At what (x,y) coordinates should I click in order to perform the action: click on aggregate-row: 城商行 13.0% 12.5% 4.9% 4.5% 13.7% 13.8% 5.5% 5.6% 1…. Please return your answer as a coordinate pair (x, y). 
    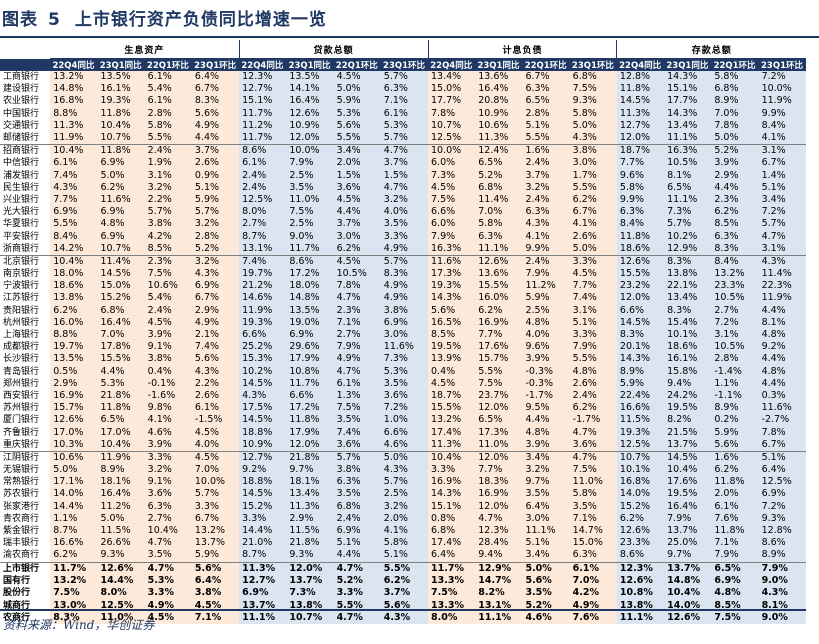
    Looking at the image, I should click on (403, 606).